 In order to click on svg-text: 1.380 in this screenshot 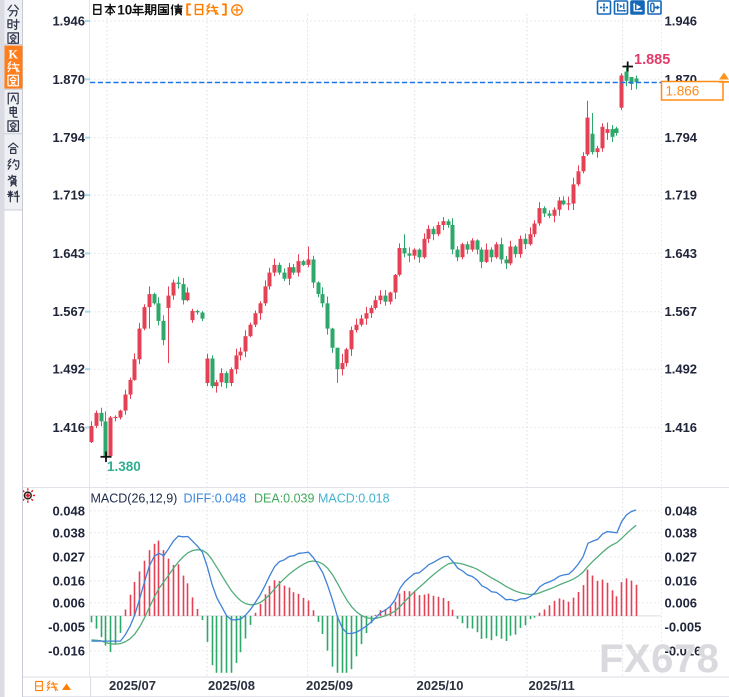, I will do `click(124, 466)`.